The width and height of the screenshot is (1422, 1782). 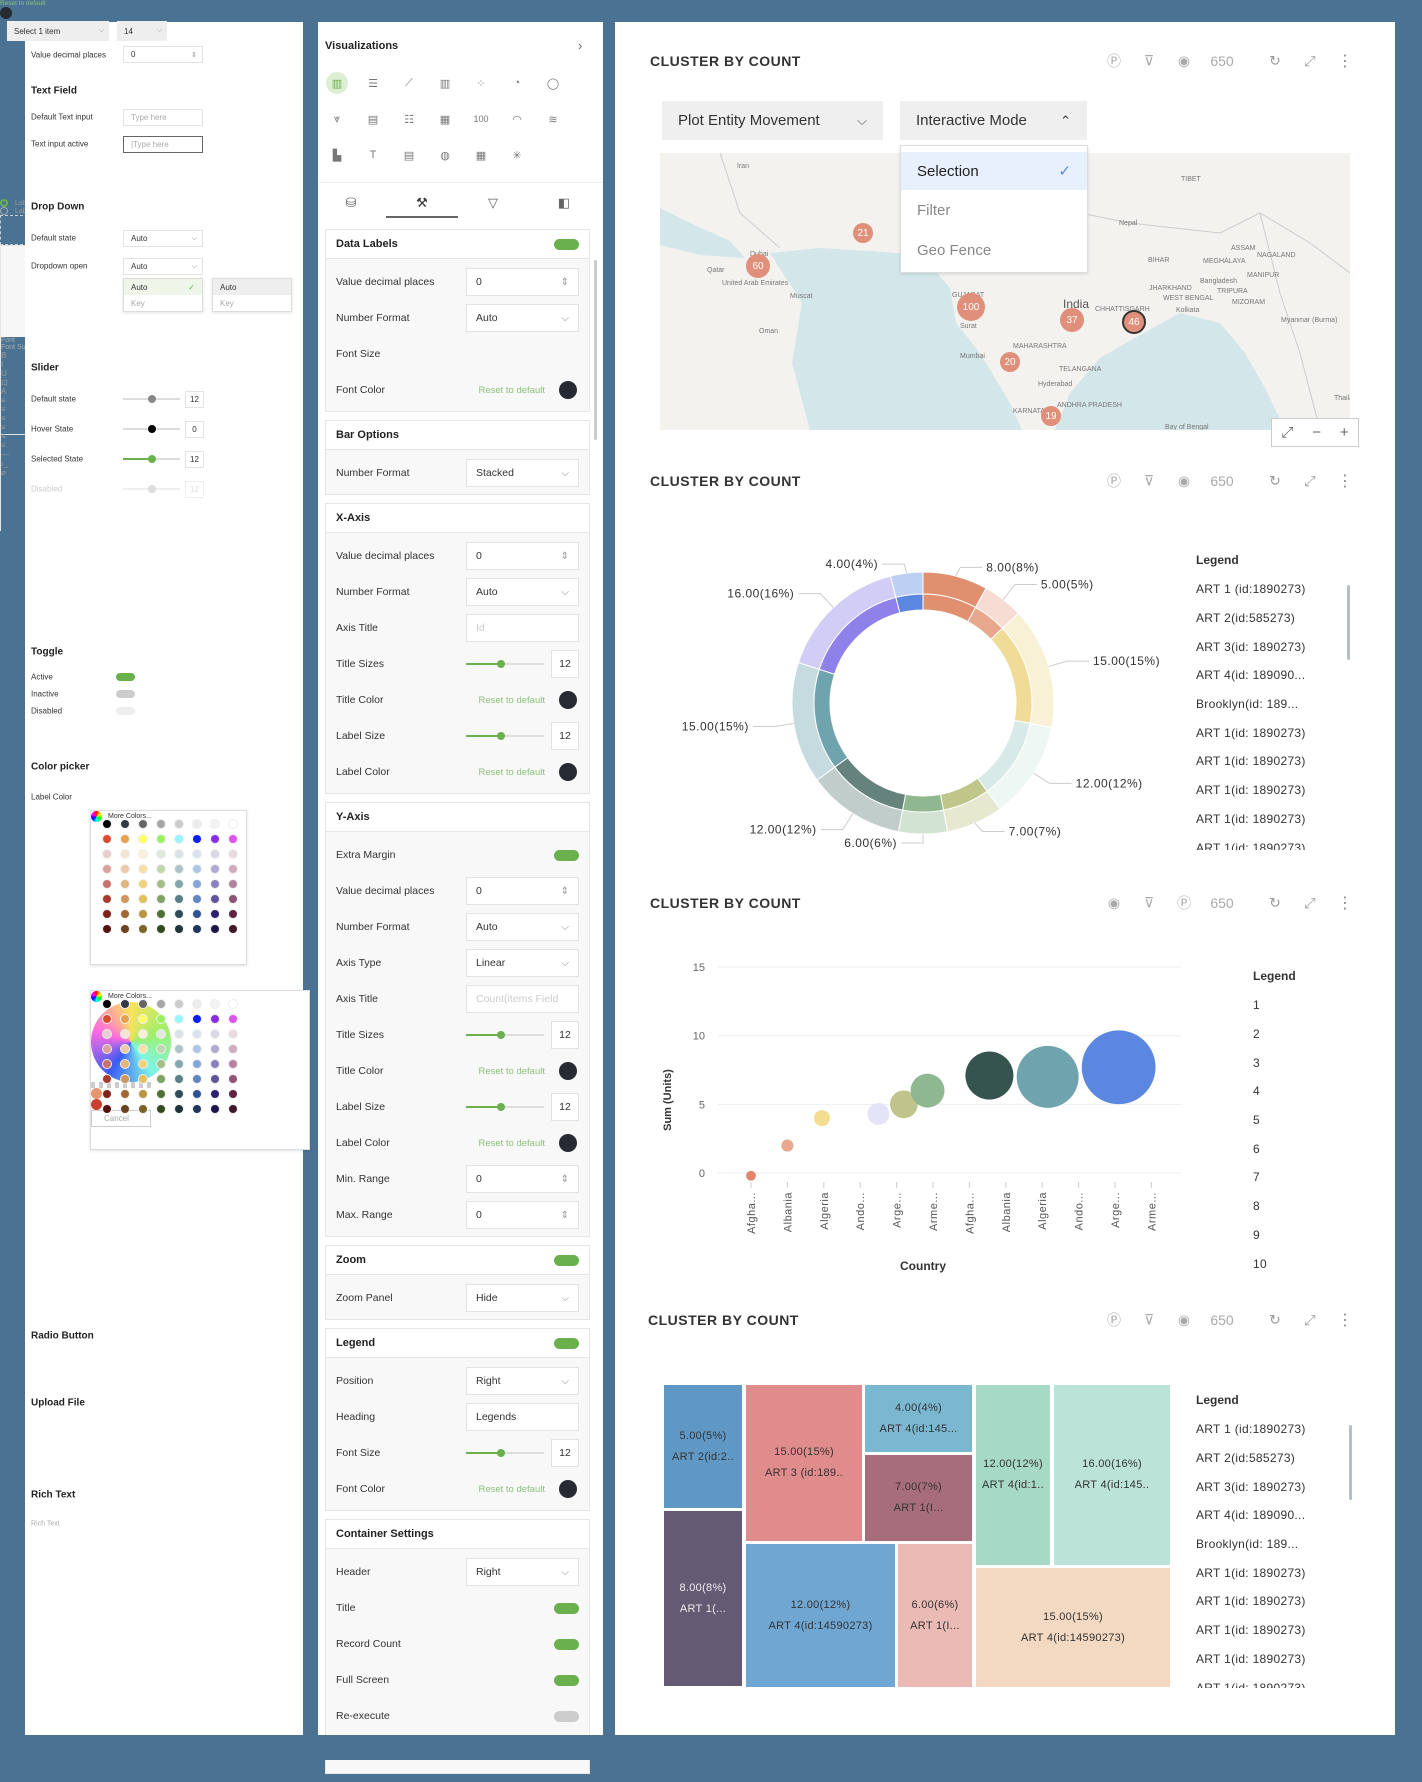 What do you see at coordinates (522, 592) in the screenshot?
I see `number-format-select: Auto ⌵` at bounding box center [522, 592].